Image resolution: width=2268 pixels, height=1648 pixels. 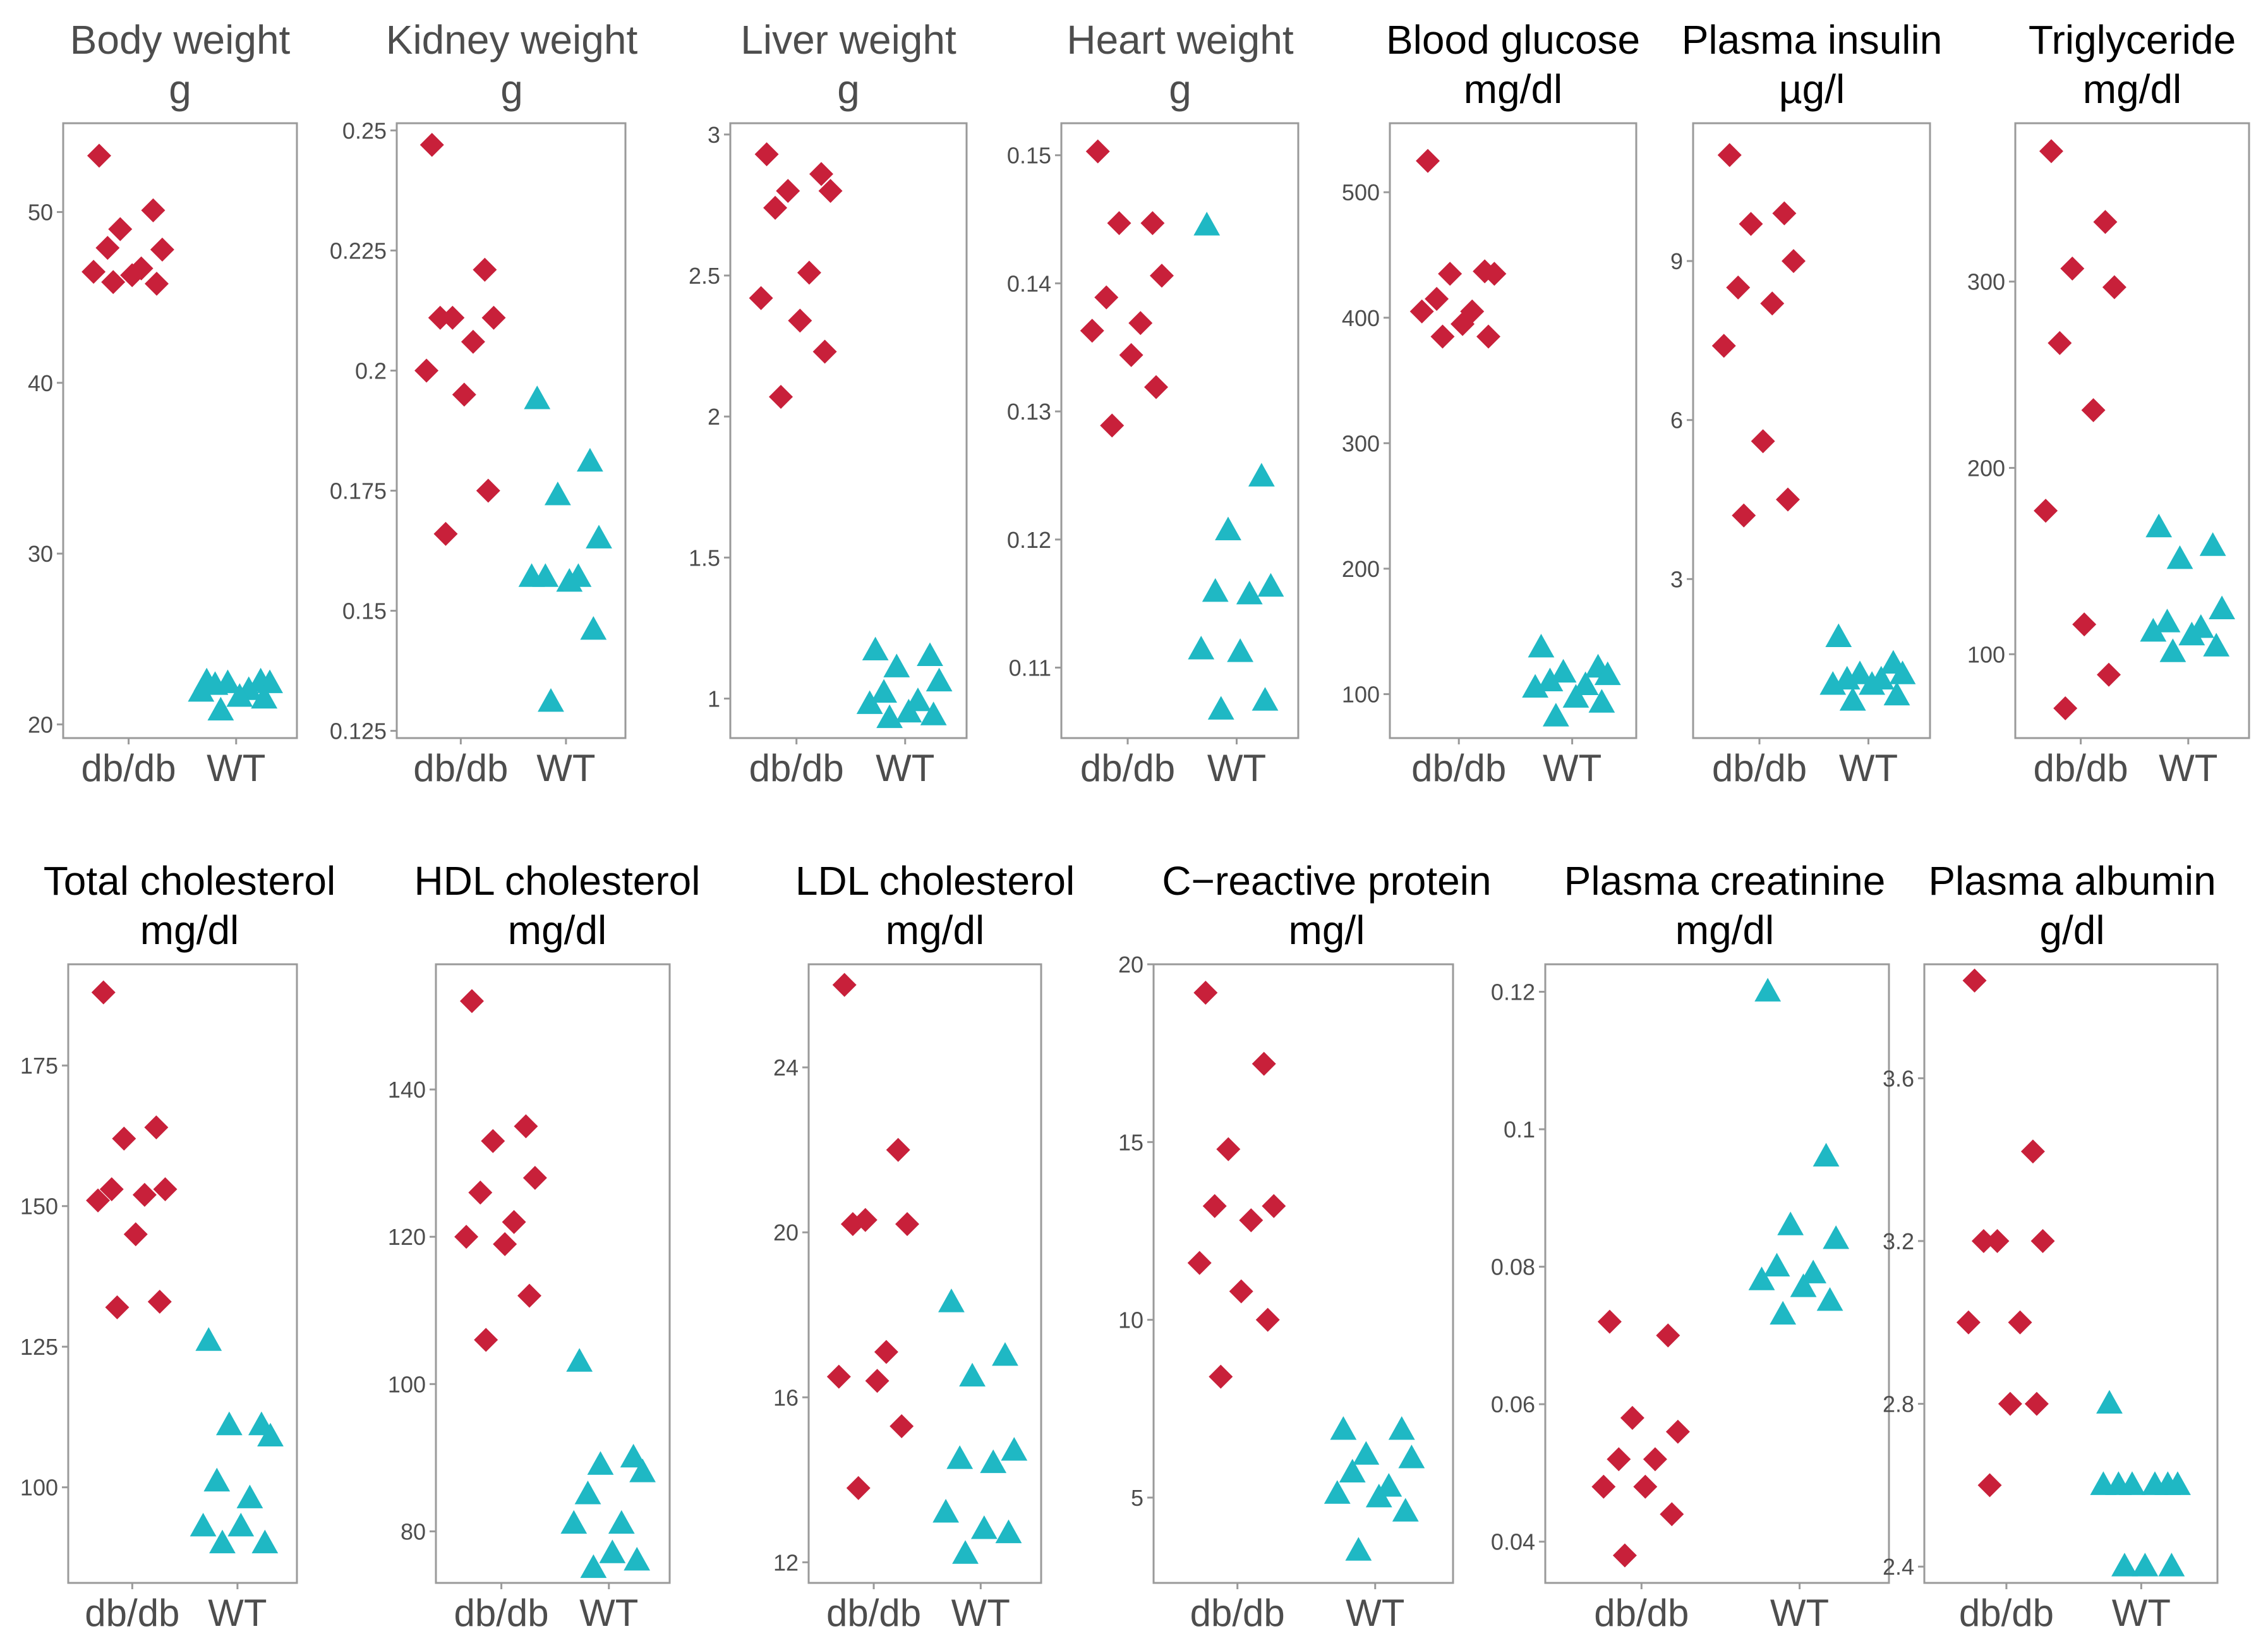 I want to click on panel-title: Liver weight, so click(x=848, y=40).